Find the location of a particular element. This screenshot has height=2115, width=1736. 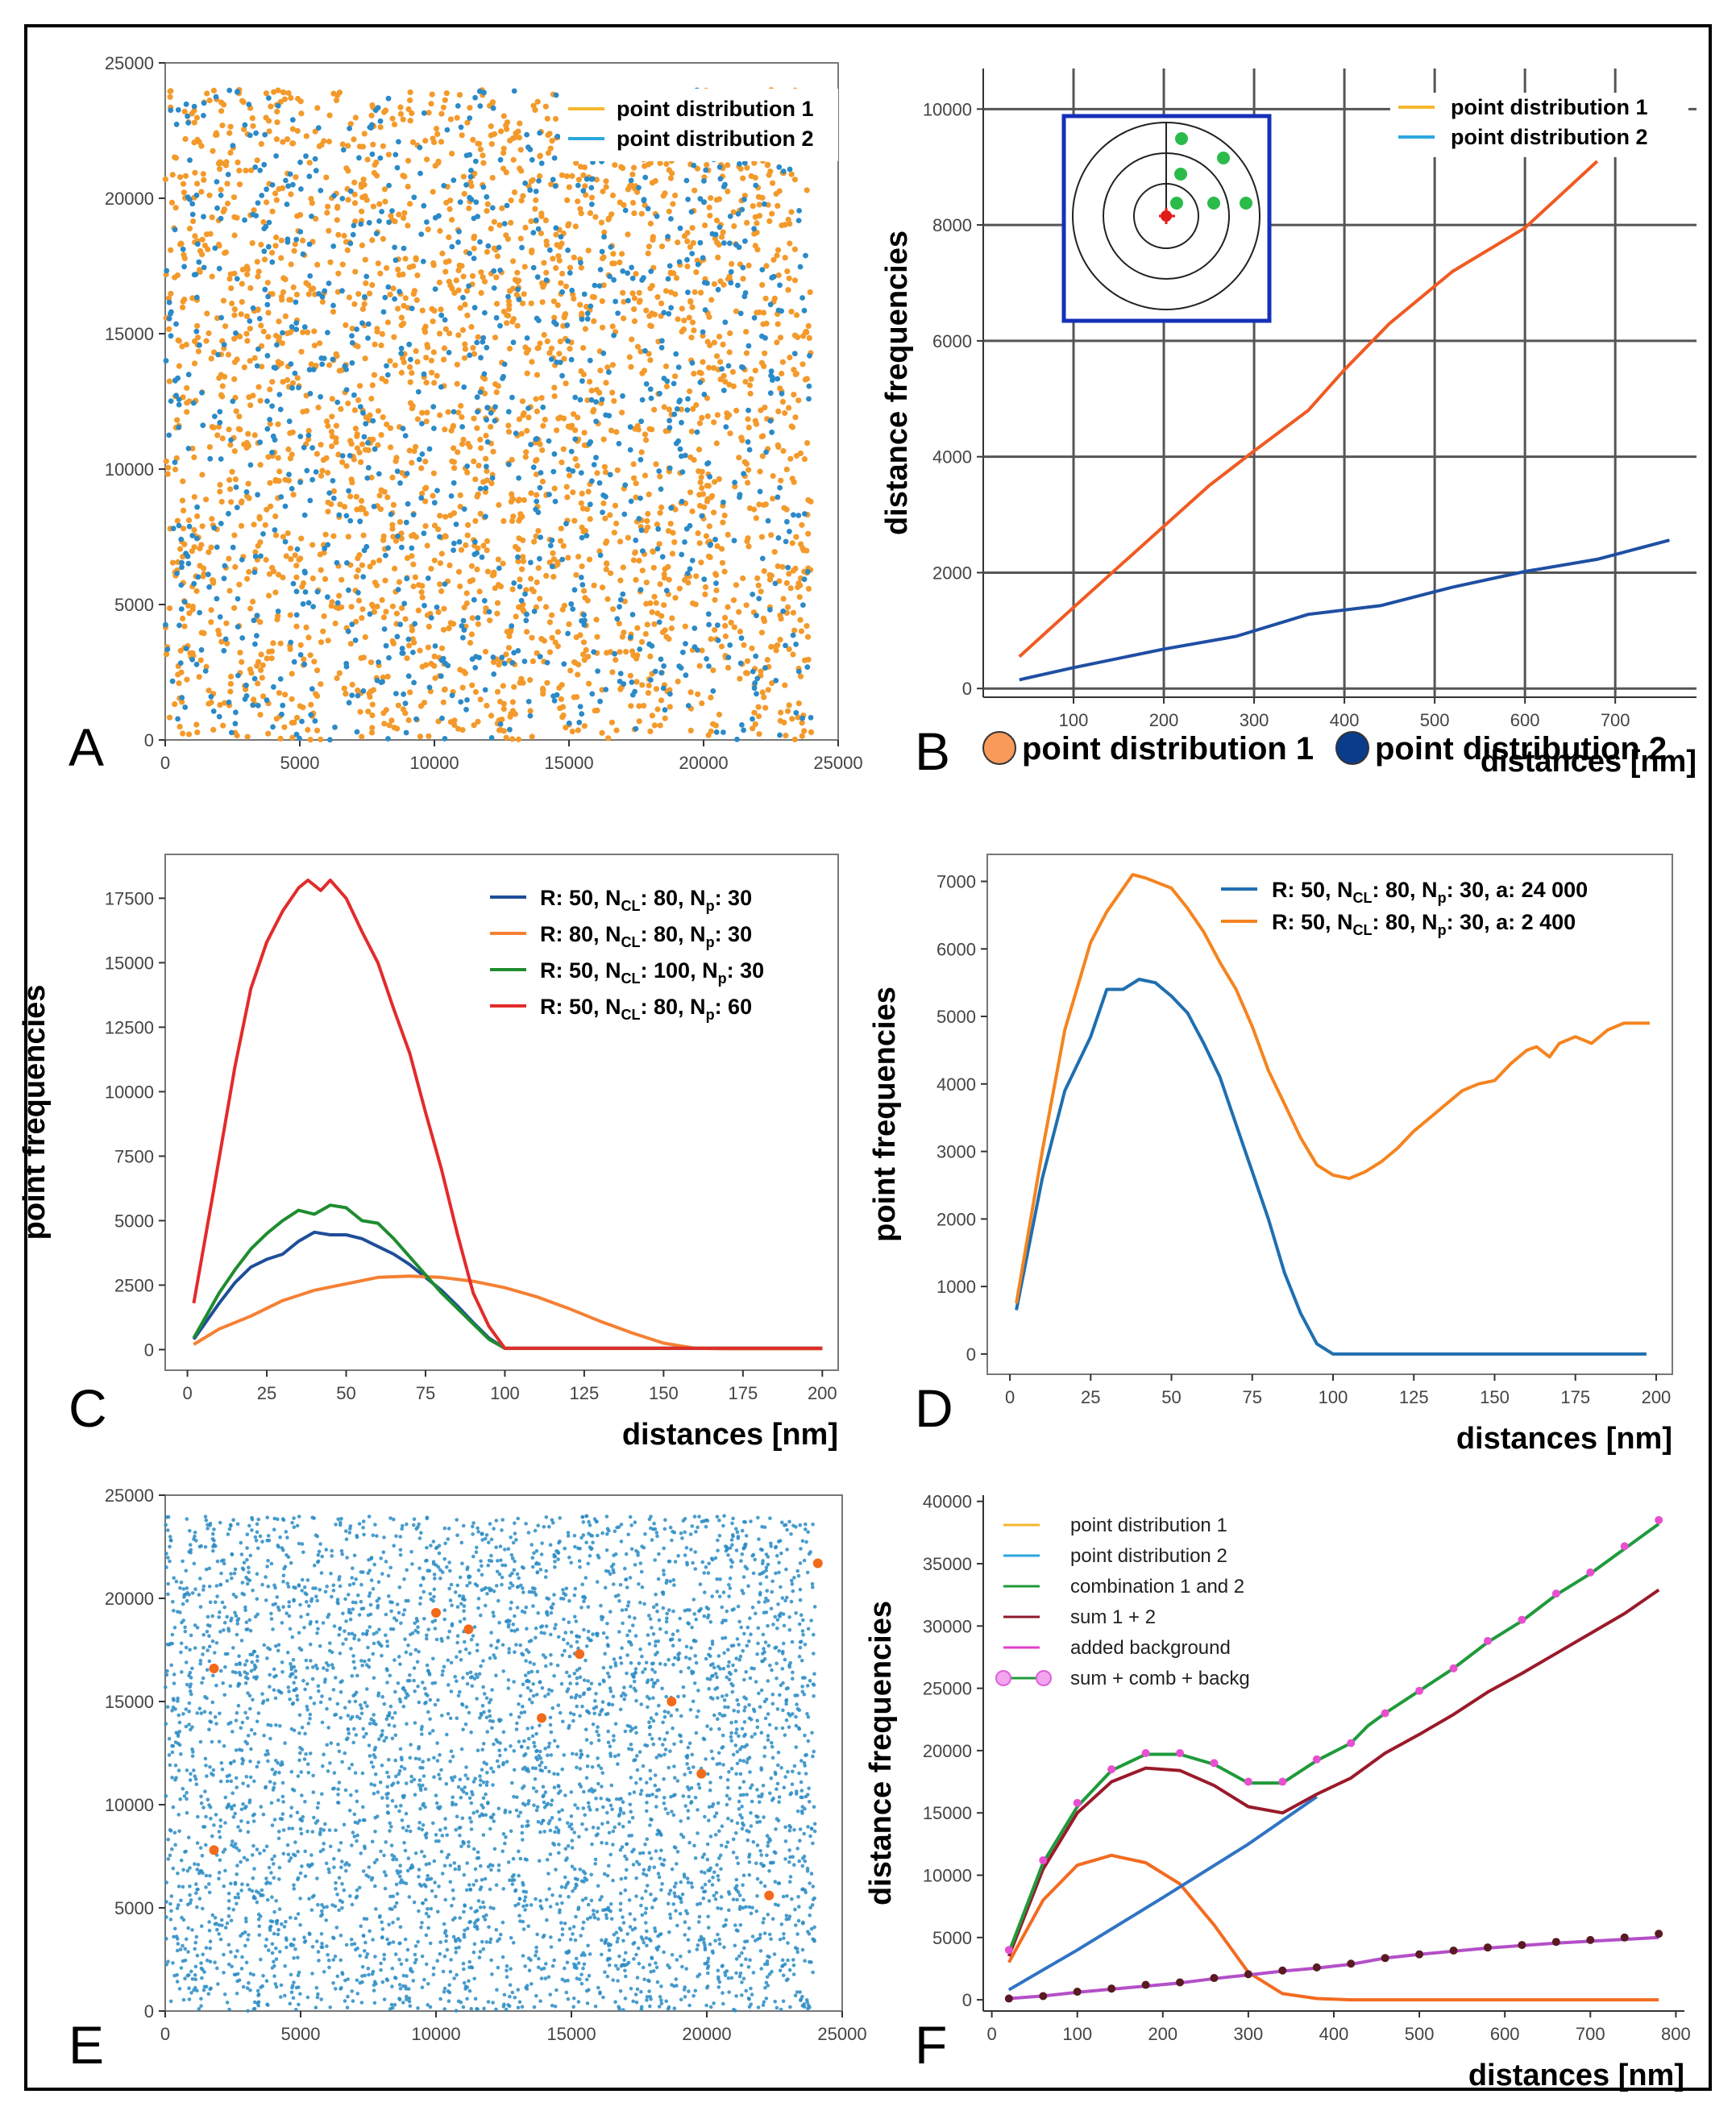

plot-frame is located at coordinates (501, 401).